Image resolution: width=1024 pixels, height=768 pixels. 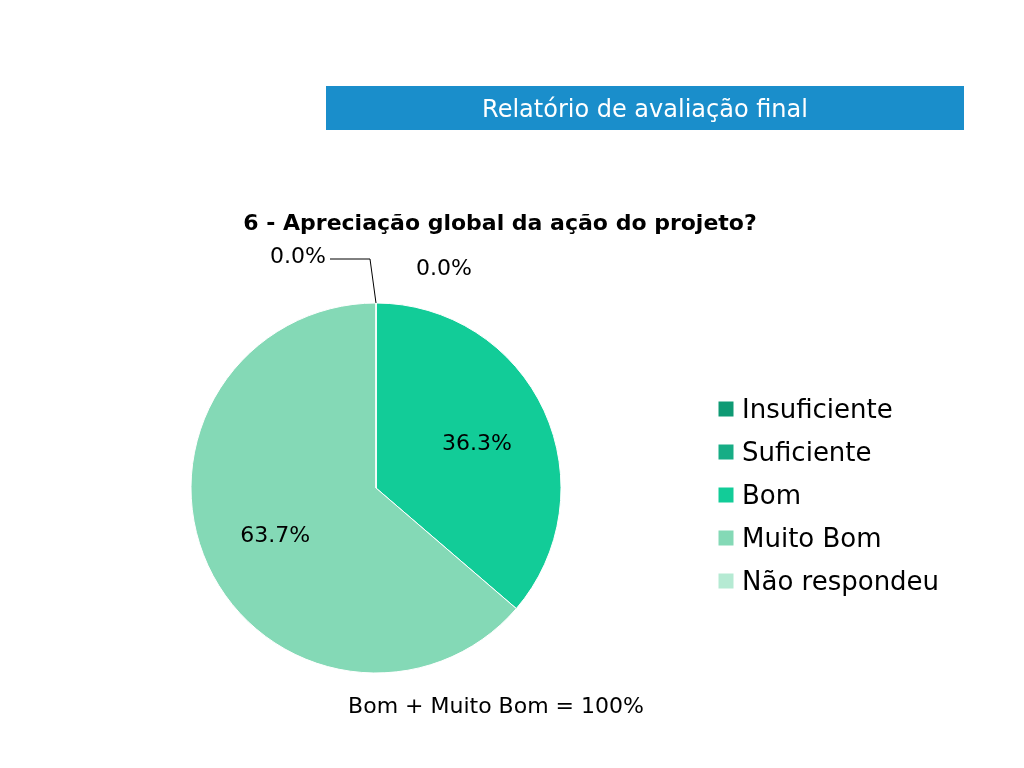 I want to click on data-label: 63.7%, so click(x=275, y=535).